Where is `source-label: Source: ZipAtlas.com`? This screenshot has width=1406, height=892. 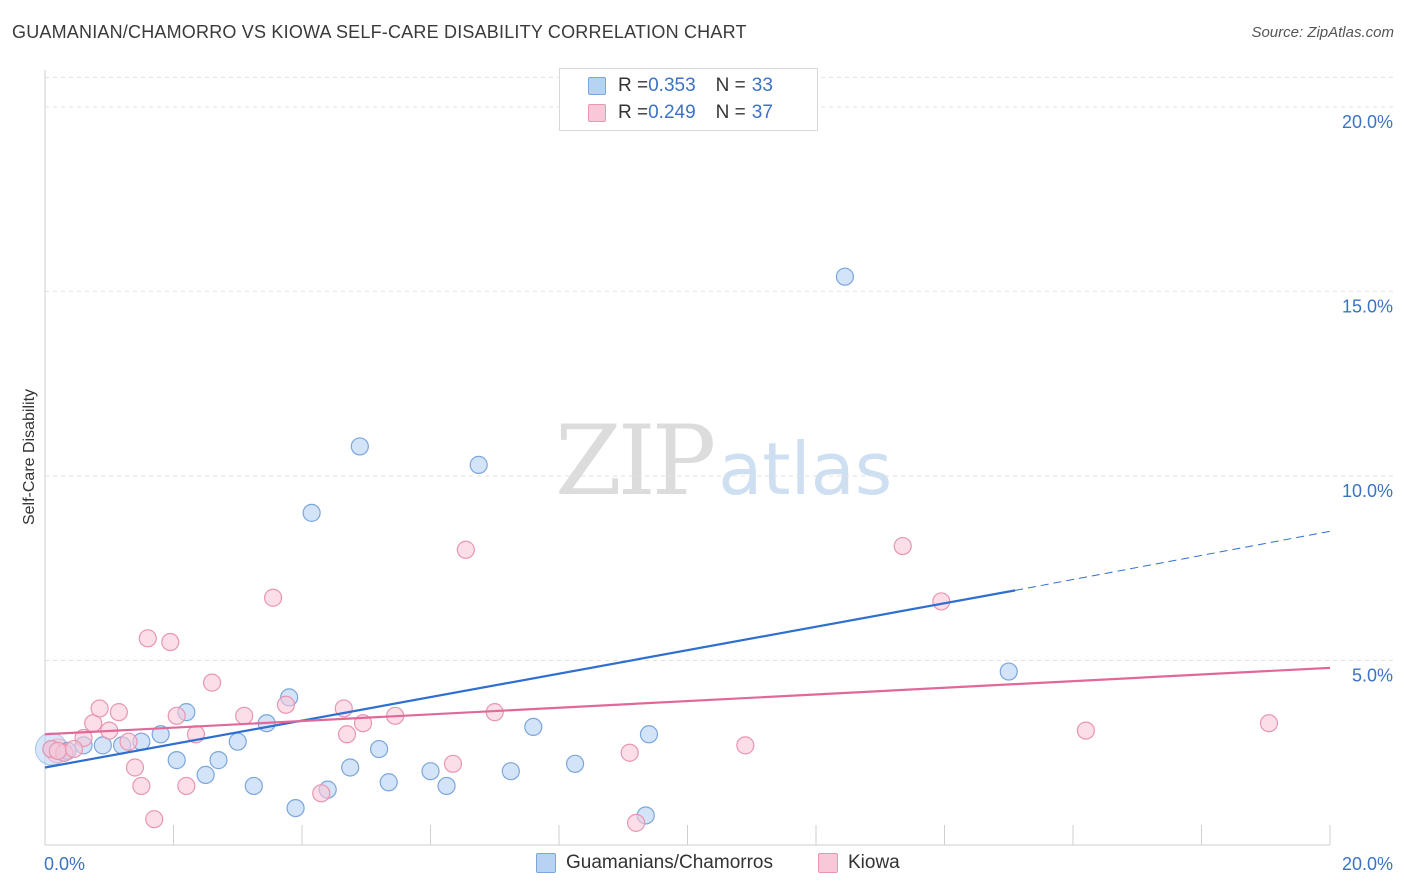 source-label: Source: ZipAtlas.com is located at coordinates (1322, 32).